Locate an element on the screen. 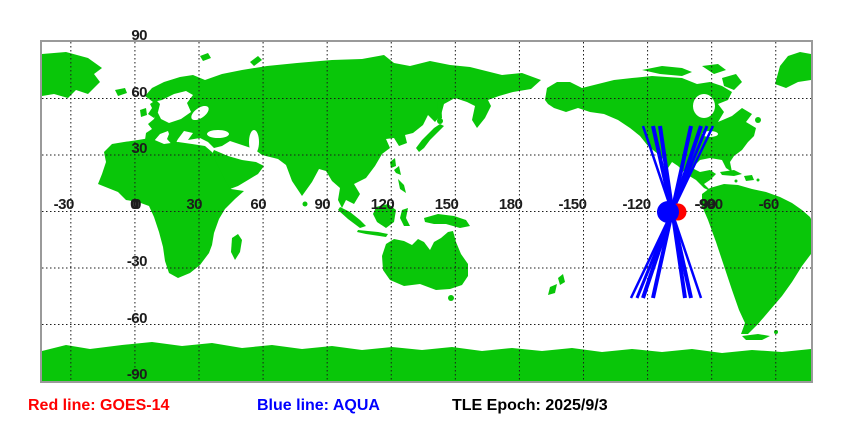 This screenshot has width=850, height=425. legend-blue-line-aqua: Blue line: AQUA is located at coordinates (318, 405).